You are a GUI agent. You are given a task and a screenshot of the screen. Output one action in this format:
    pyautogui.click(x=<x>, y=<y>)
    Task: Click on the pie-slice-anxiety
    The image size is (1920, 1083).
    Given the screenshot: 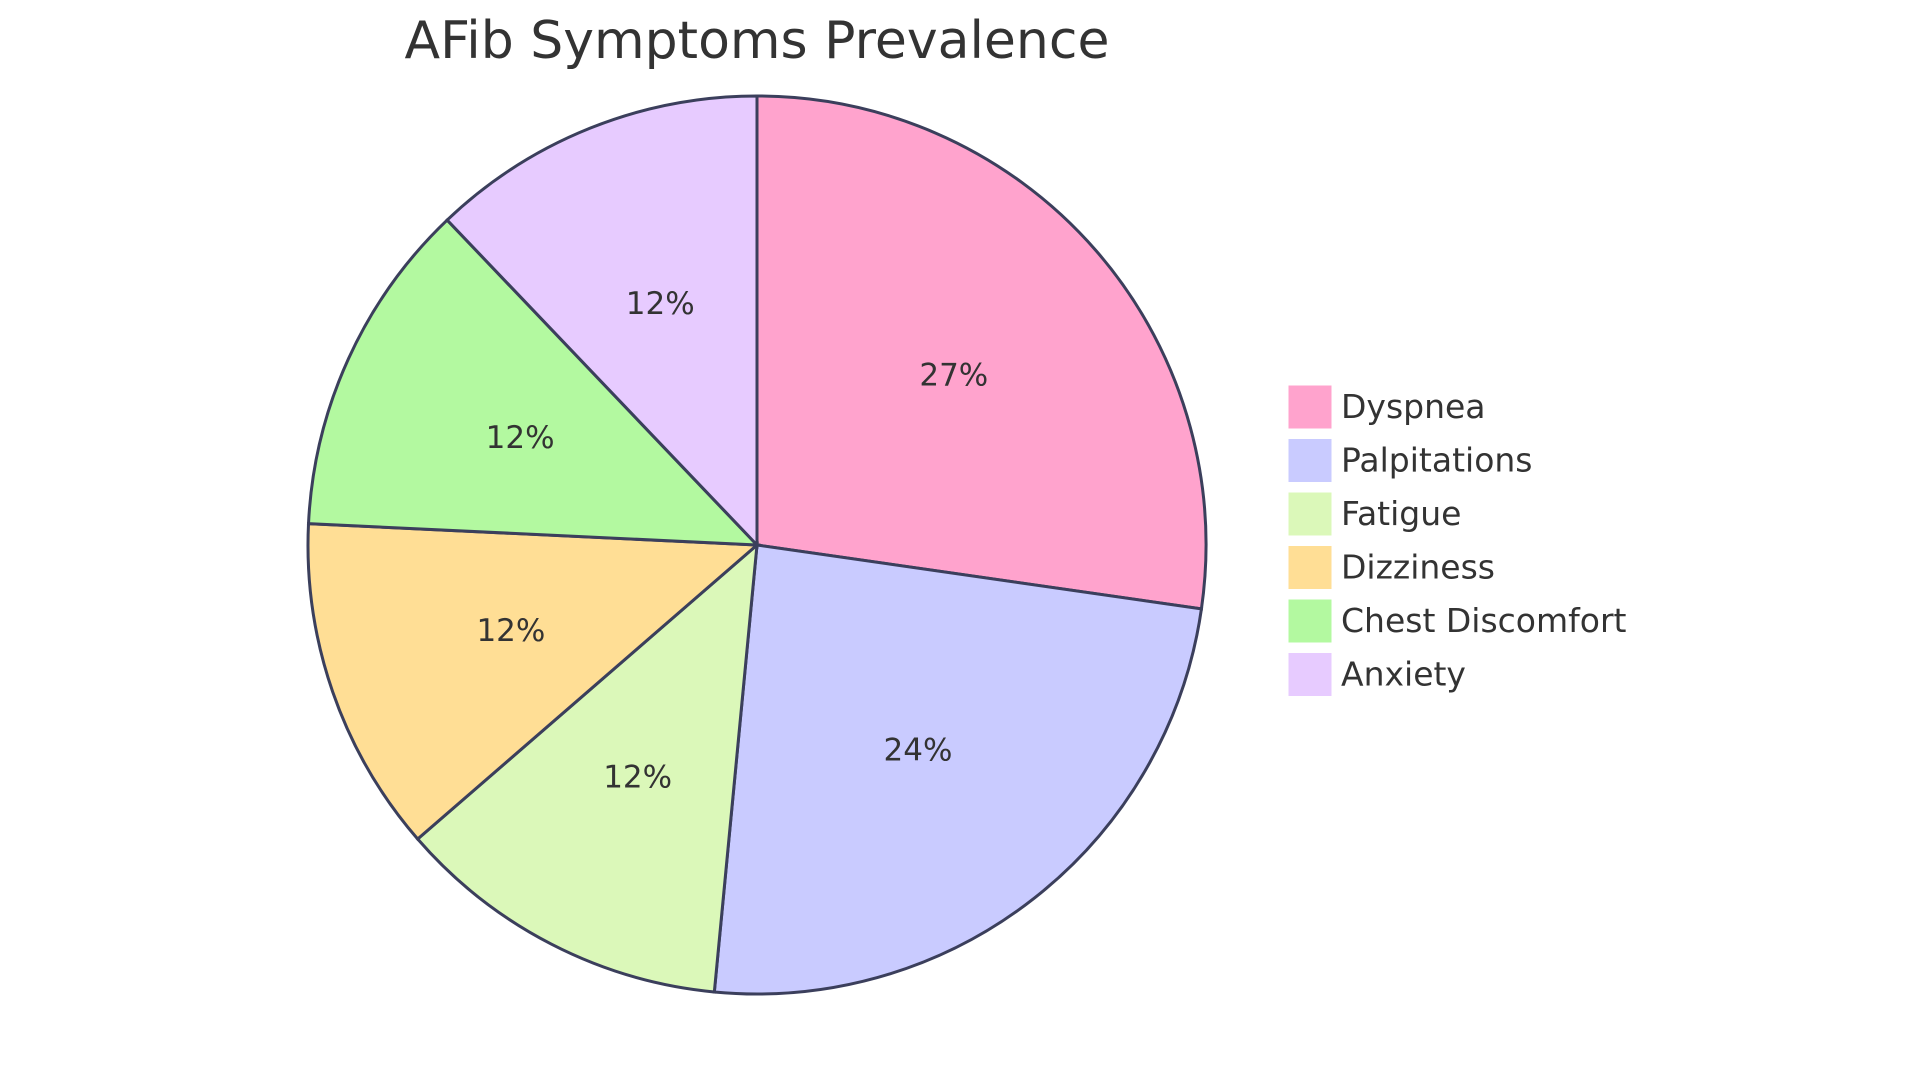 What is the action you would take?
    pyautogui.click(x=602, y=321)
    